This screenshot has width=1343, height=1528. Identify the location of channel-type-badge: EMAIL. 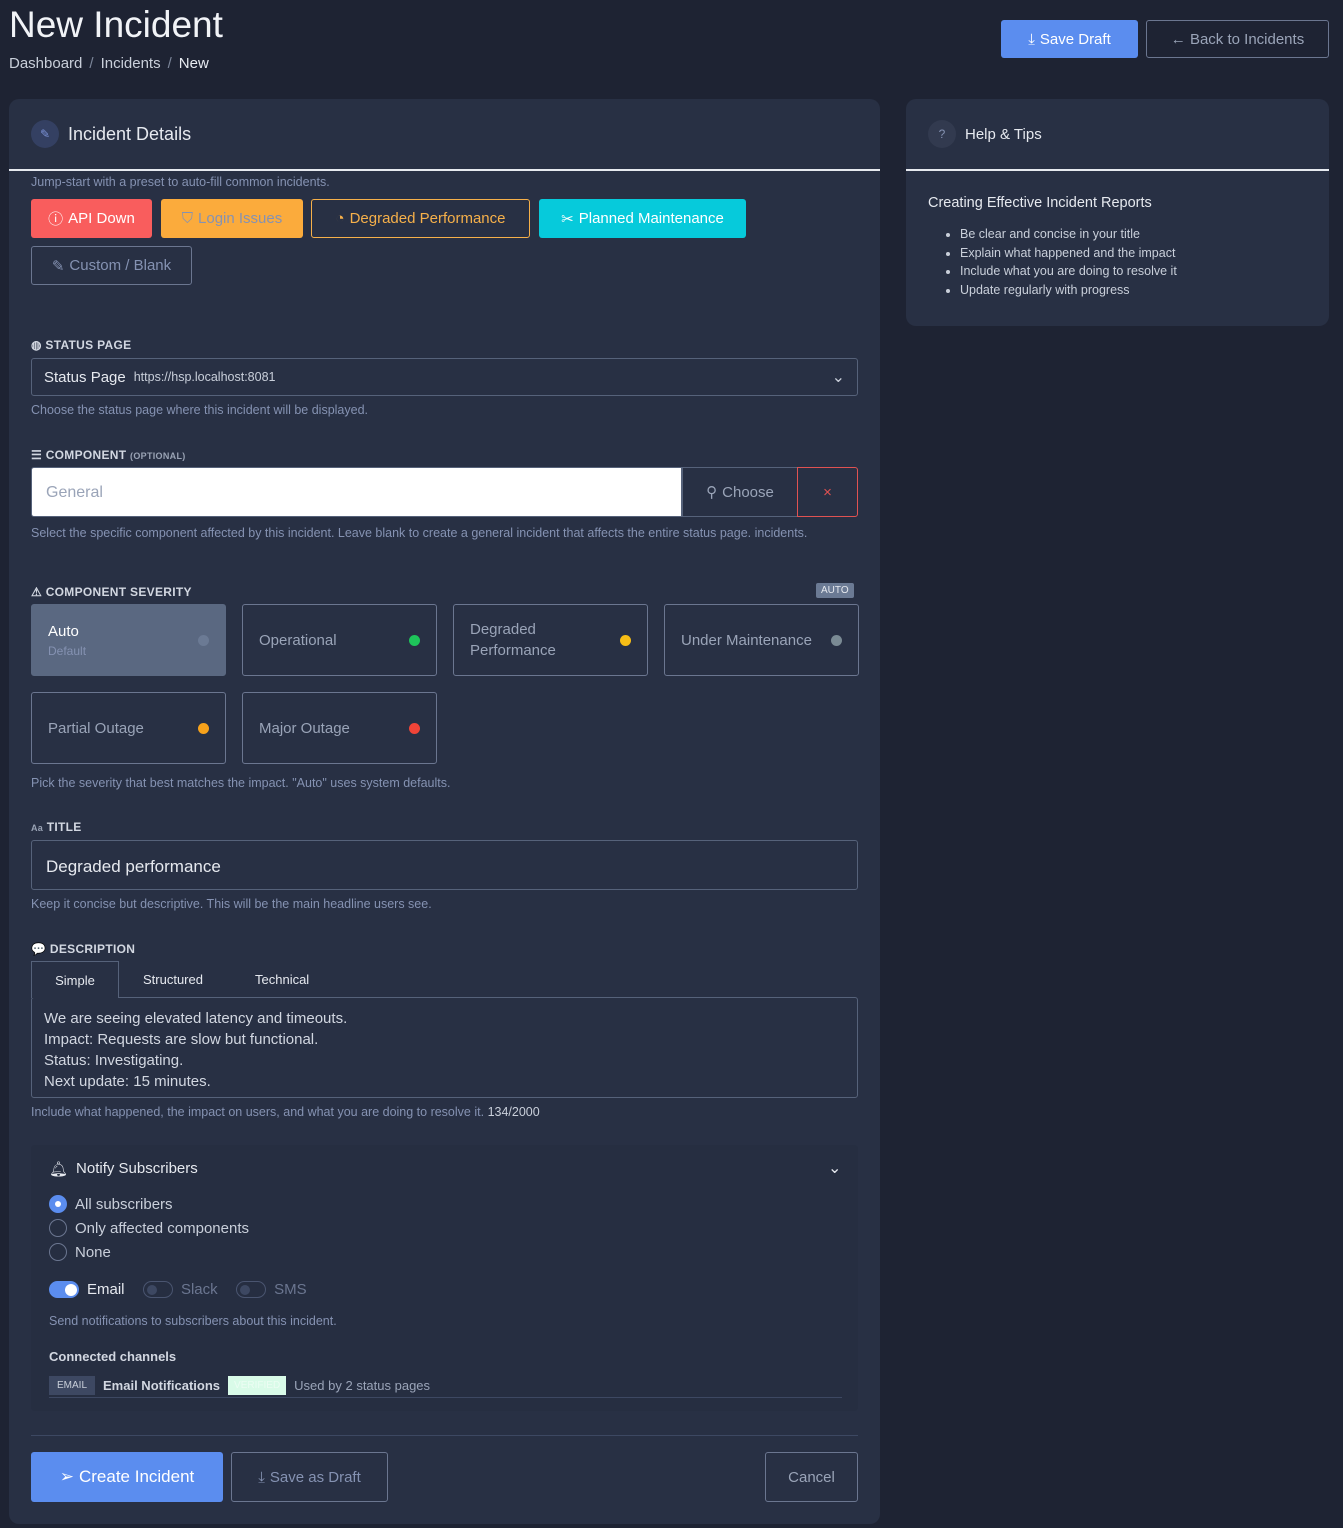
(72, 1385).